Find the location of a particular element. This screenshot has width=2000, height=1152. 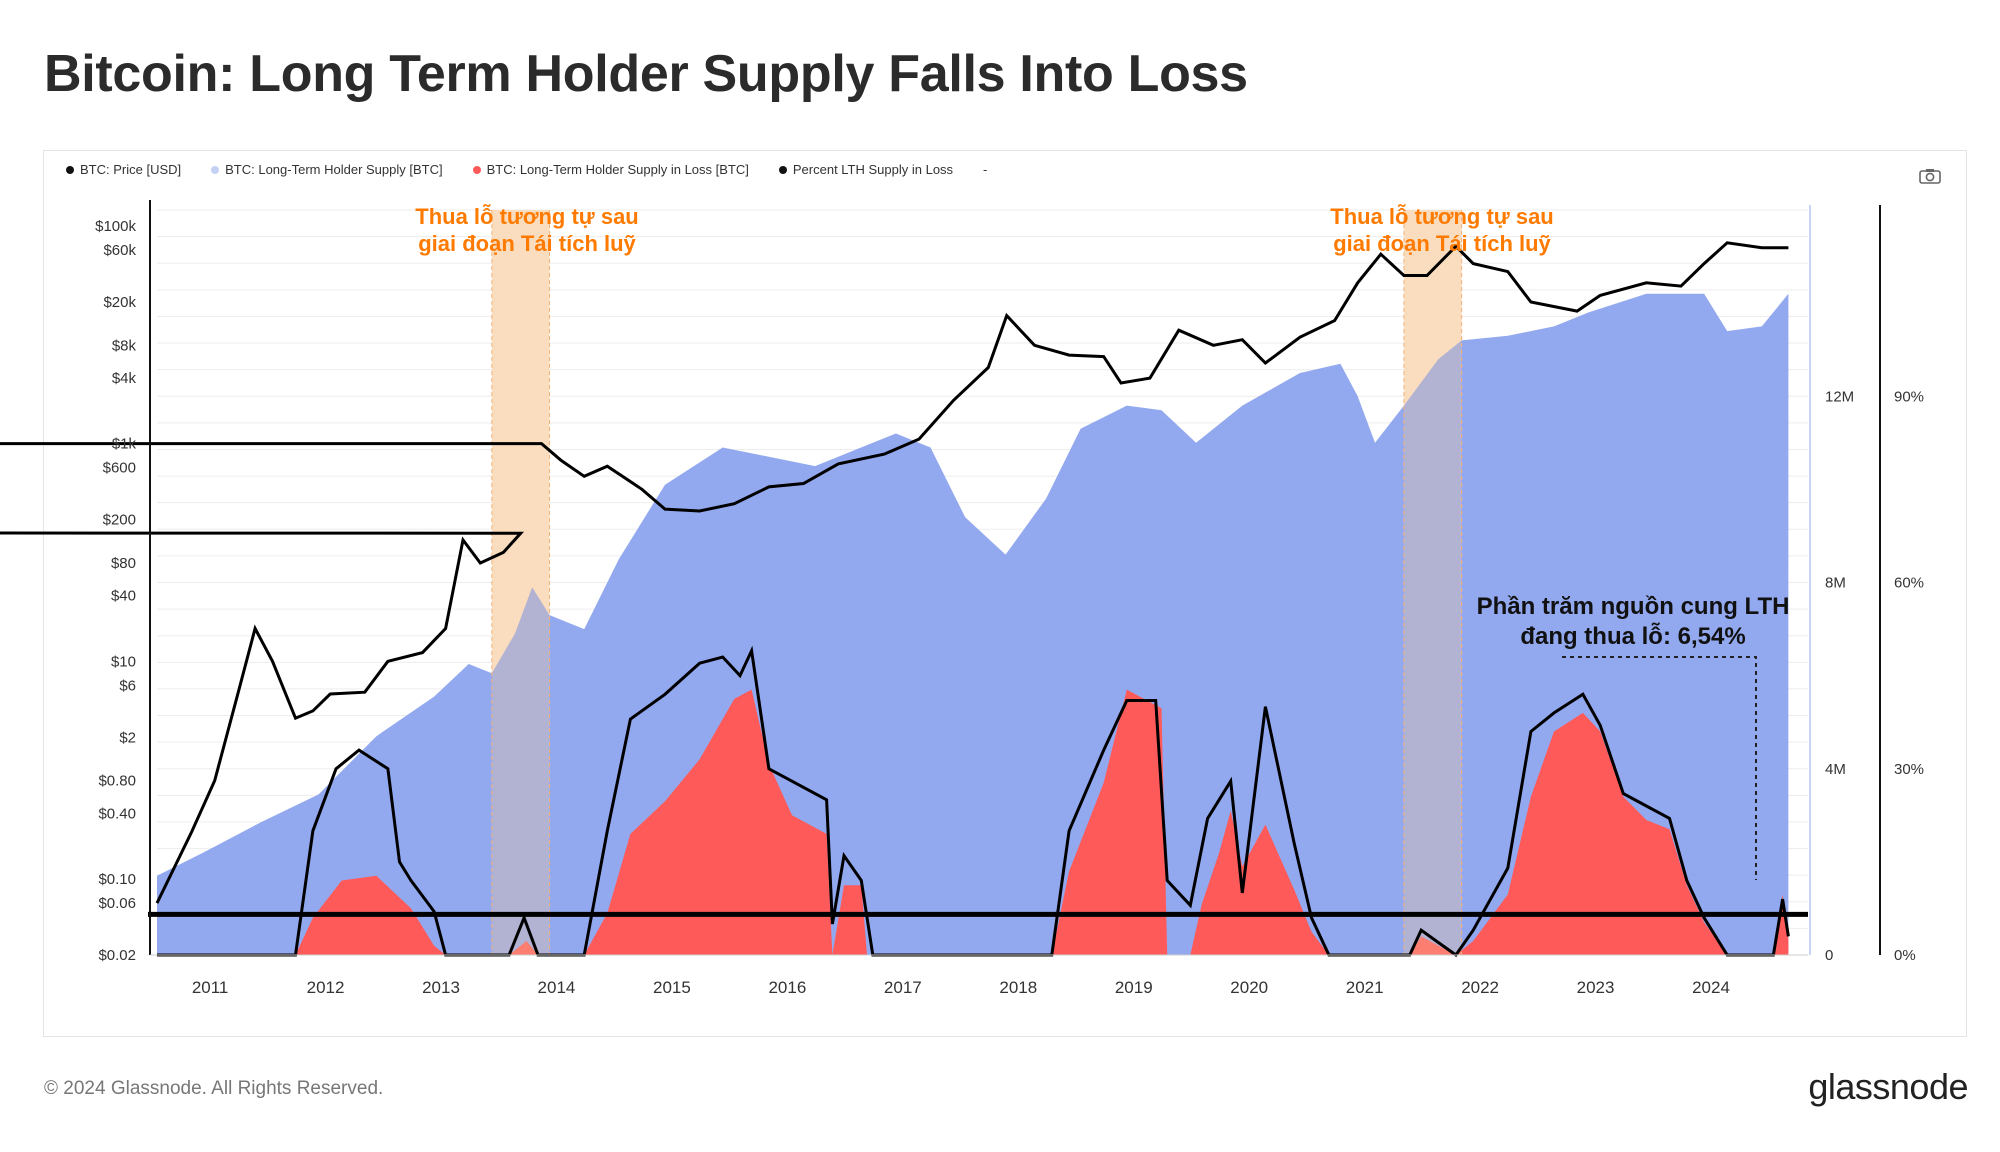

y-price-tick-label: $8k is located at coordinates (124, 345).